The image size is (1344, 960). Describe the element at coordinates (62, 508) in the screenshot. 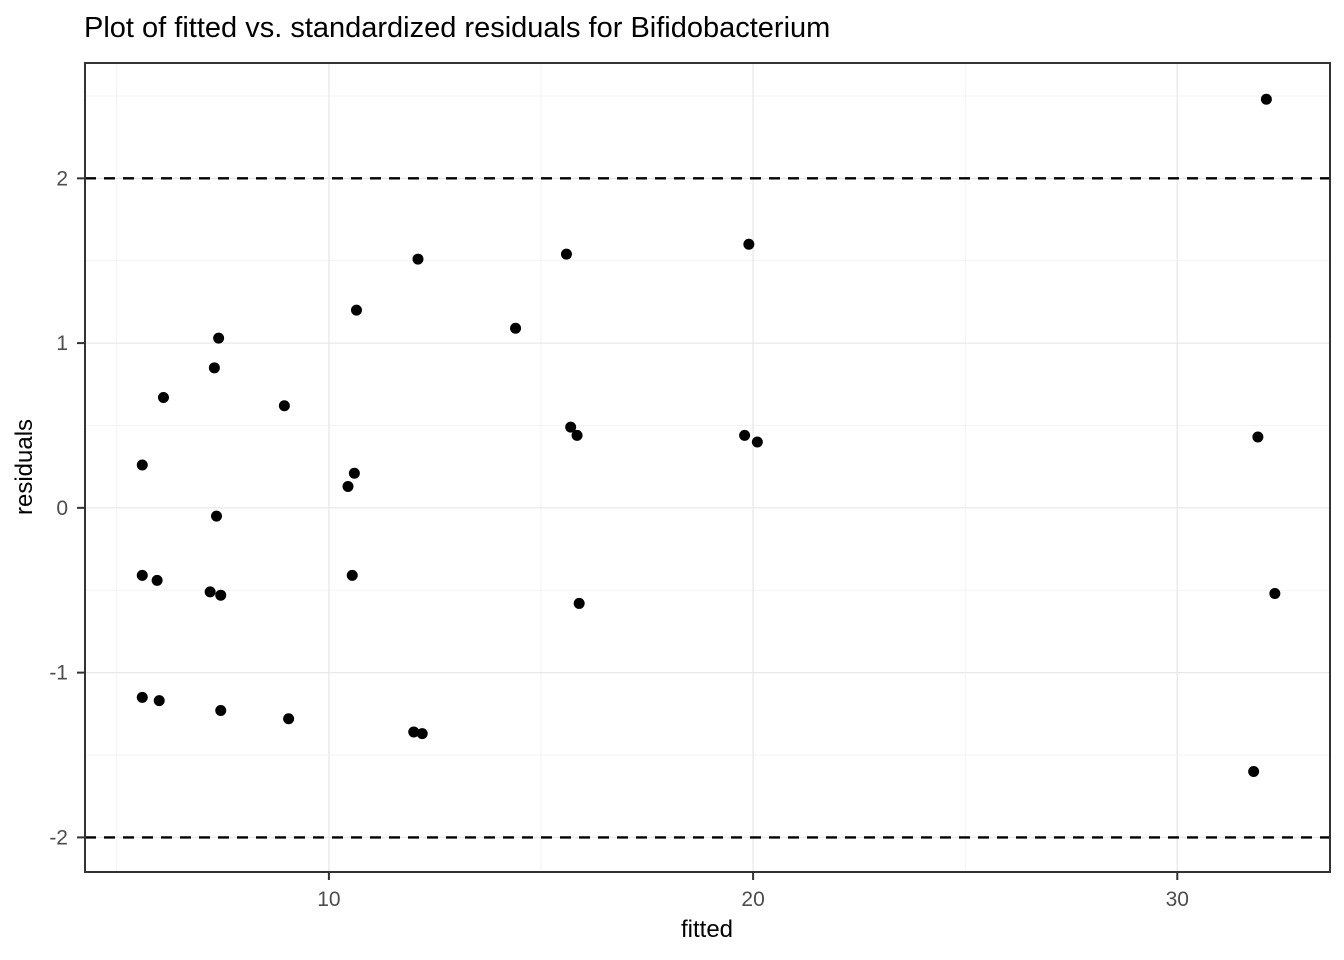

I see `y-tick-label: 0` at that location.